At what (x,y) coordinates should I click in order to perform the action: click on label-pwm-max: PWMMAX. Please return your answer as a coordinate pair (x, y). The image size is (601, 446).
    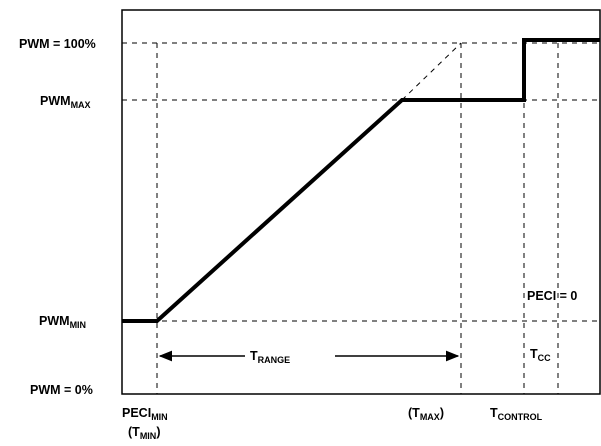
    Looking at the image, I should click on (65, 102).